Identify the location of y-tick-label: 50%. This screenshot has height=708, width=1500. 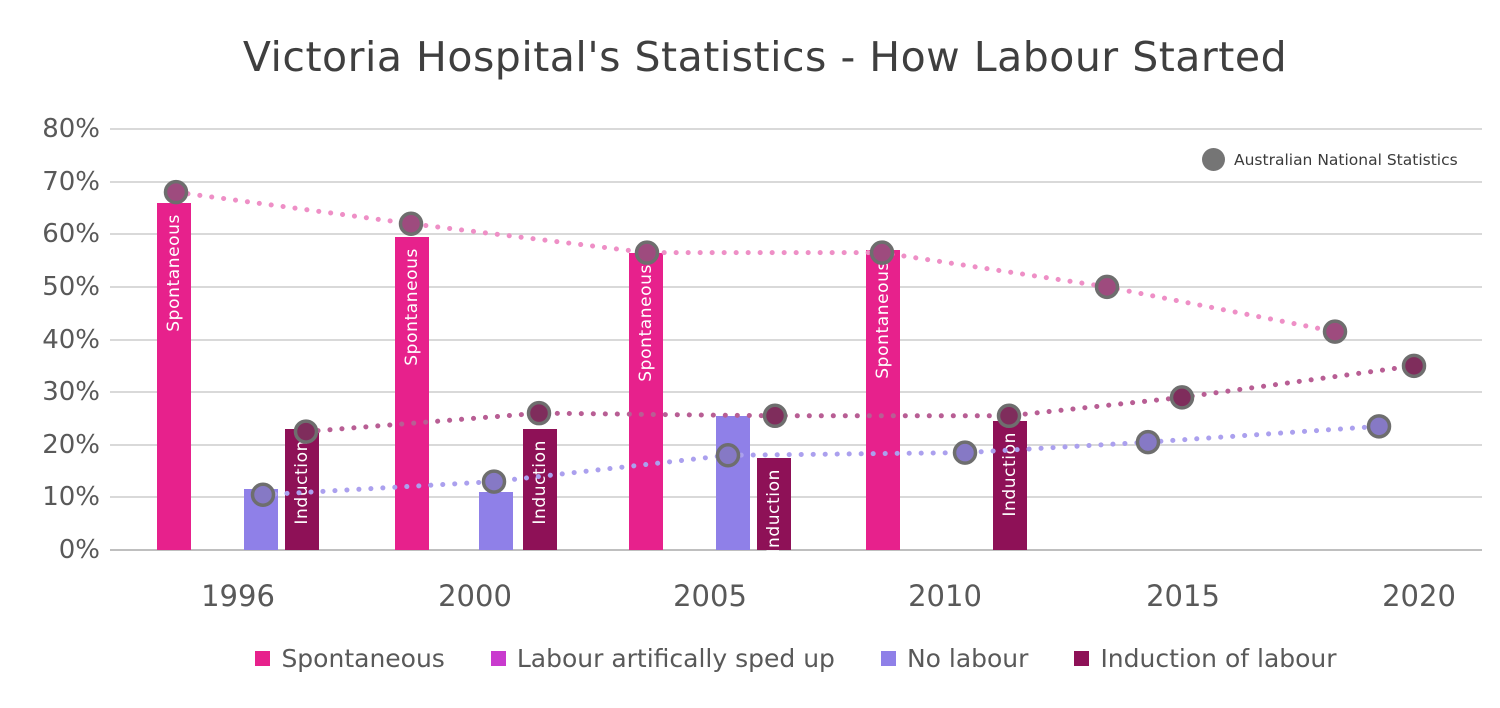
(71, 286).